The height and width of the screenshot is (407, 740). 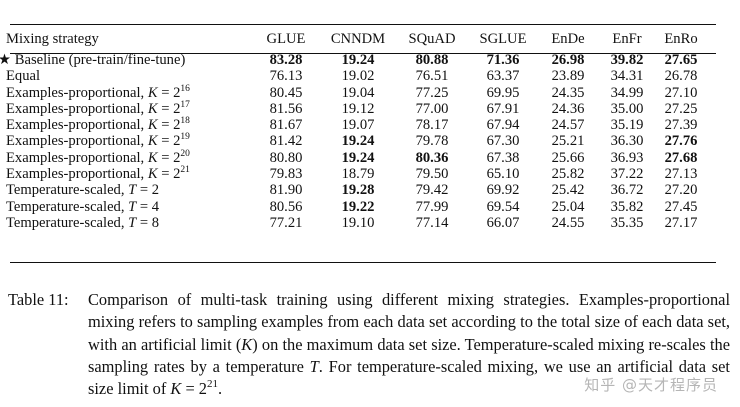 What do you see at coordinates (286, 92) in the screenshot?
I see `table-cell: 80.45` at bounding box center [286, 92].